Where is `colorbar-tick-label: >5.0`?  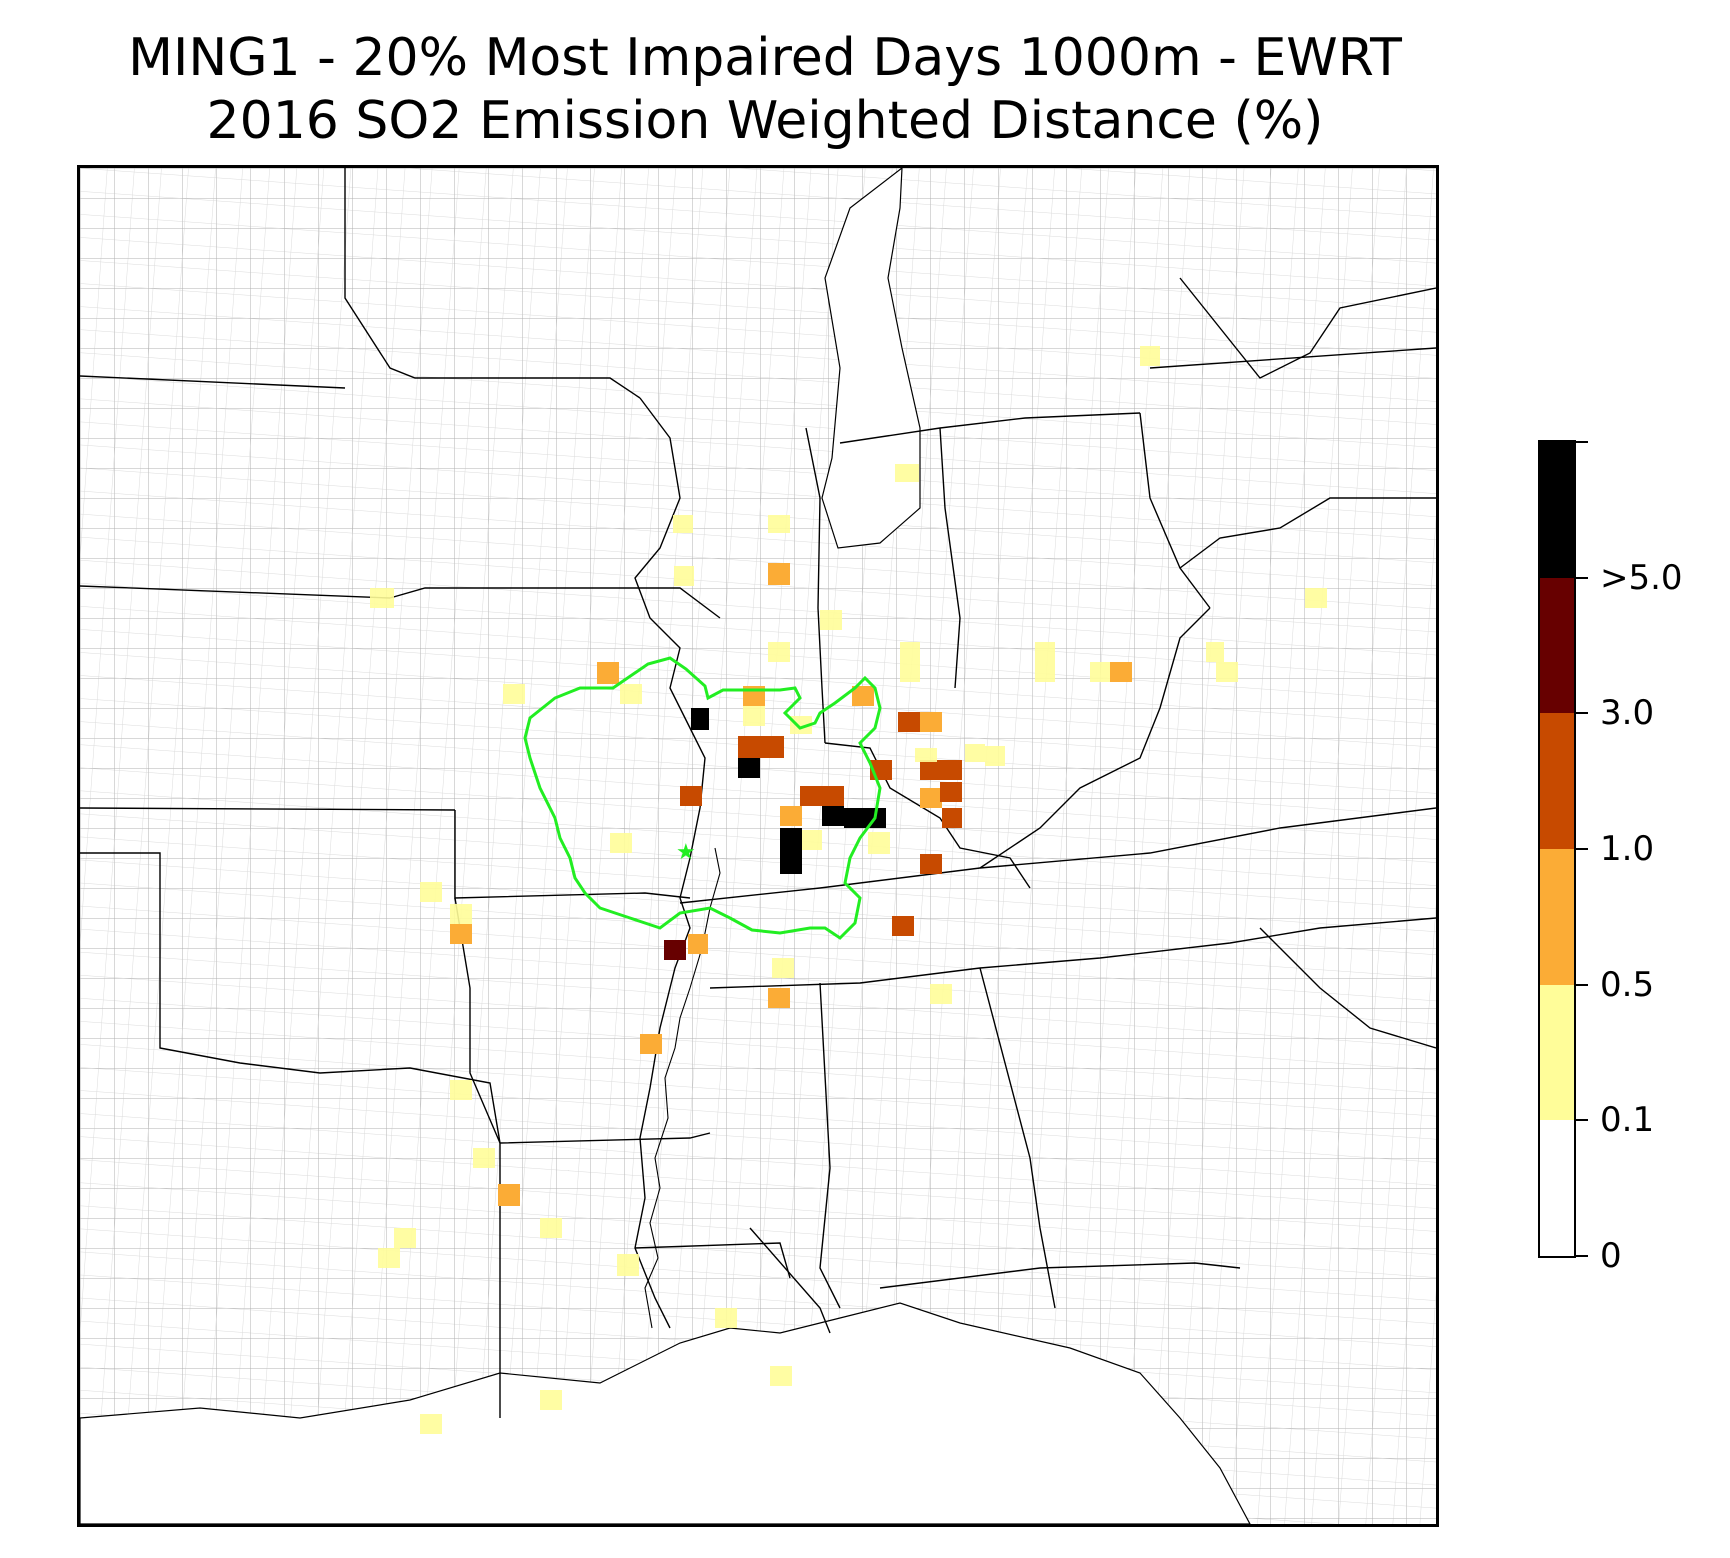 colorbar-tick-label: >5.0 is located at coordinates (1641, 577).